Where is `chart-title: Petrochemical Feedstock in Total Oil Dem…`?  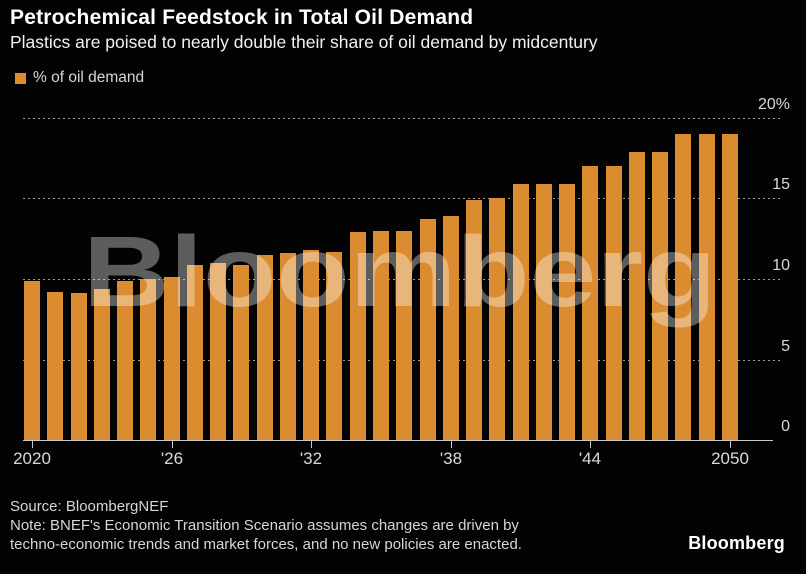
chart-title: Petrochemical Feedstock in Total Oil Dem… is located at coordinates (242, 17).